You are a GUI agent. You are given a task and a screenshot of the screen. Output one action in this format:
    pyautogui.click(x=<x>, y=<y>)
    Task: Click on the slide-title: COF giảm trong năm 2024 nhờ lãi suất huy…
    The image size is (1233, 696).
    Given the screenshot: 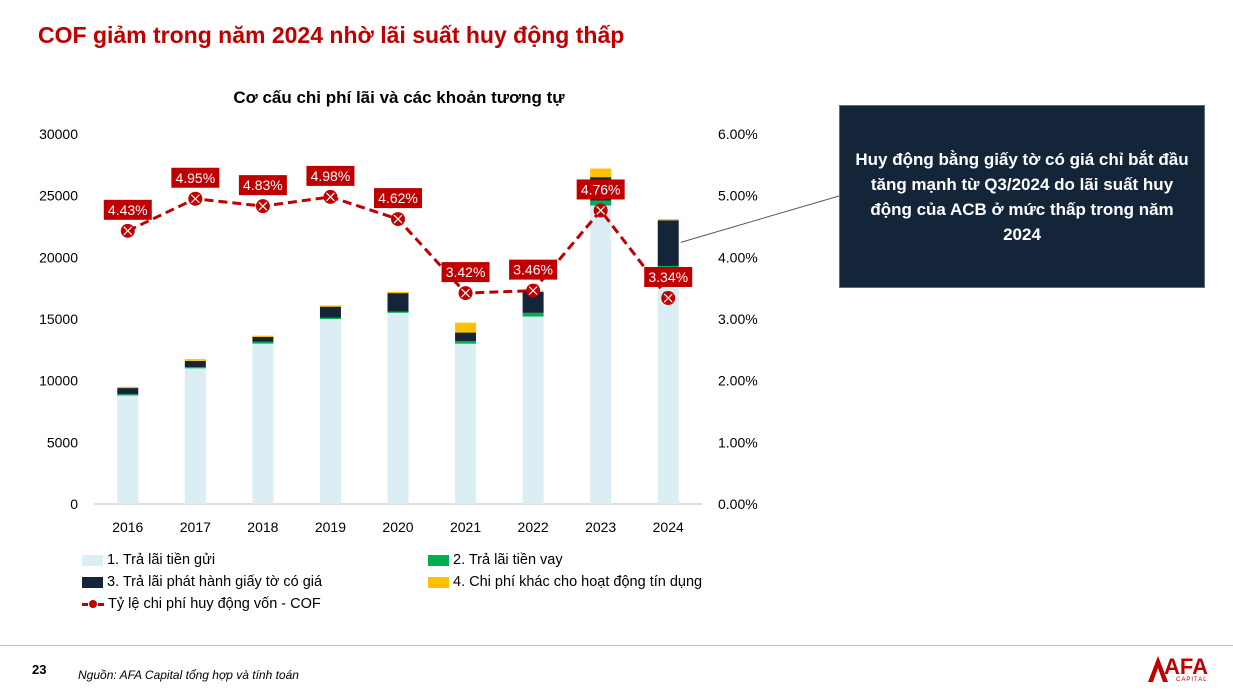 What is the action you would take?
    pyautogui.click(x=331, y=35)
    